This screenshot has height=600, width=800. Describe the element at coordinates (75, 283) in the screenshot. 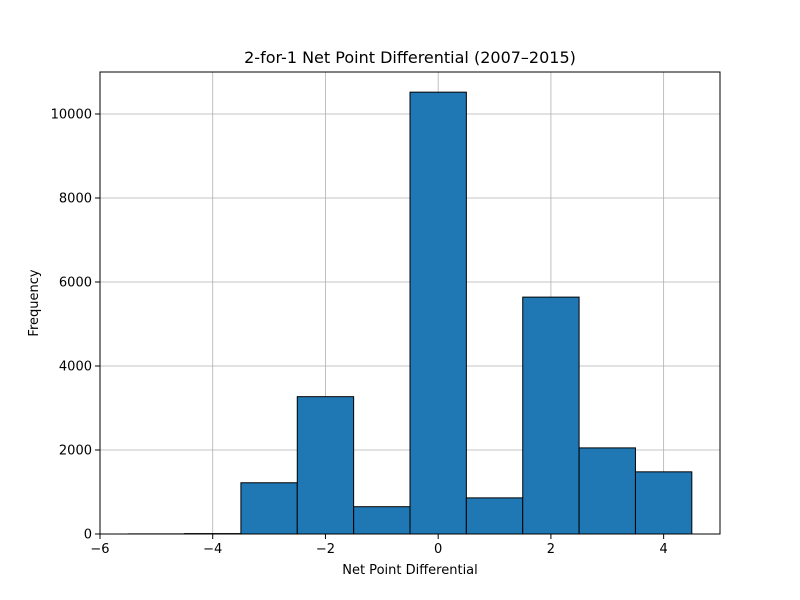

I see `y-tick-label: 6000` at that location.